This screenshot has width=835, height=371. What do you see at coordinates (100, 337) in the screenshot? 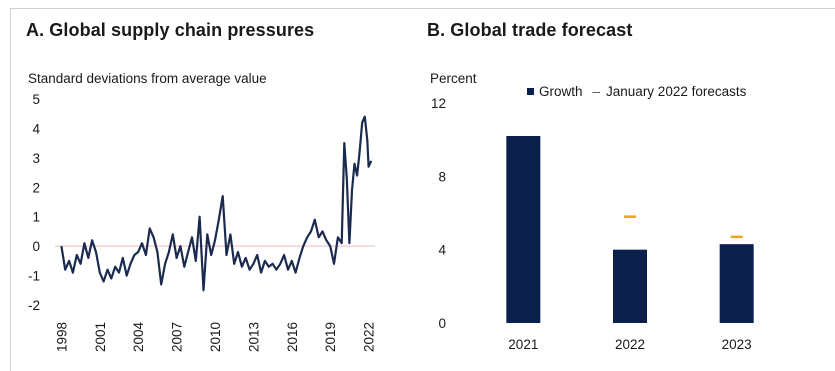
I see `x-tick-label: 2001` at bounding box center [100, 337].